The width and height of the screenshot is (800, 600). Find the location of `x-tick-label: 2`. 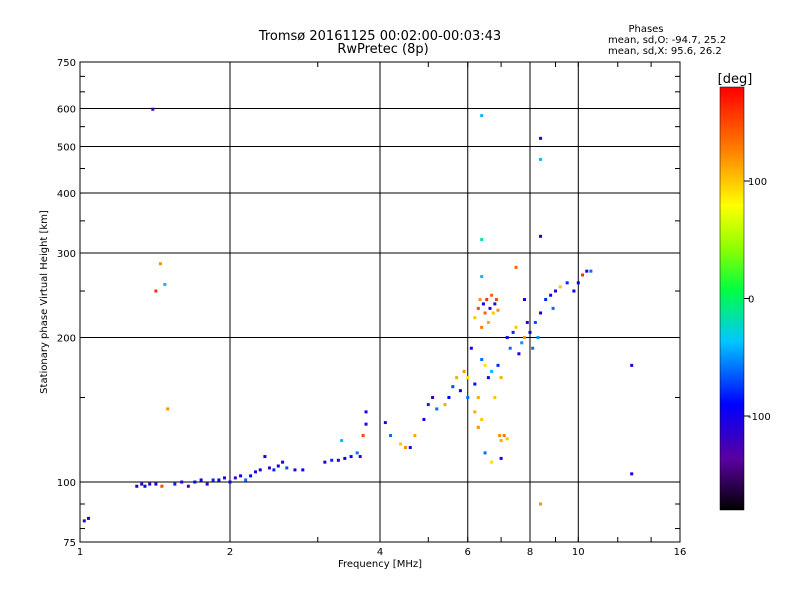

x-tick-label: 2 is located at coordinates (230, 552).